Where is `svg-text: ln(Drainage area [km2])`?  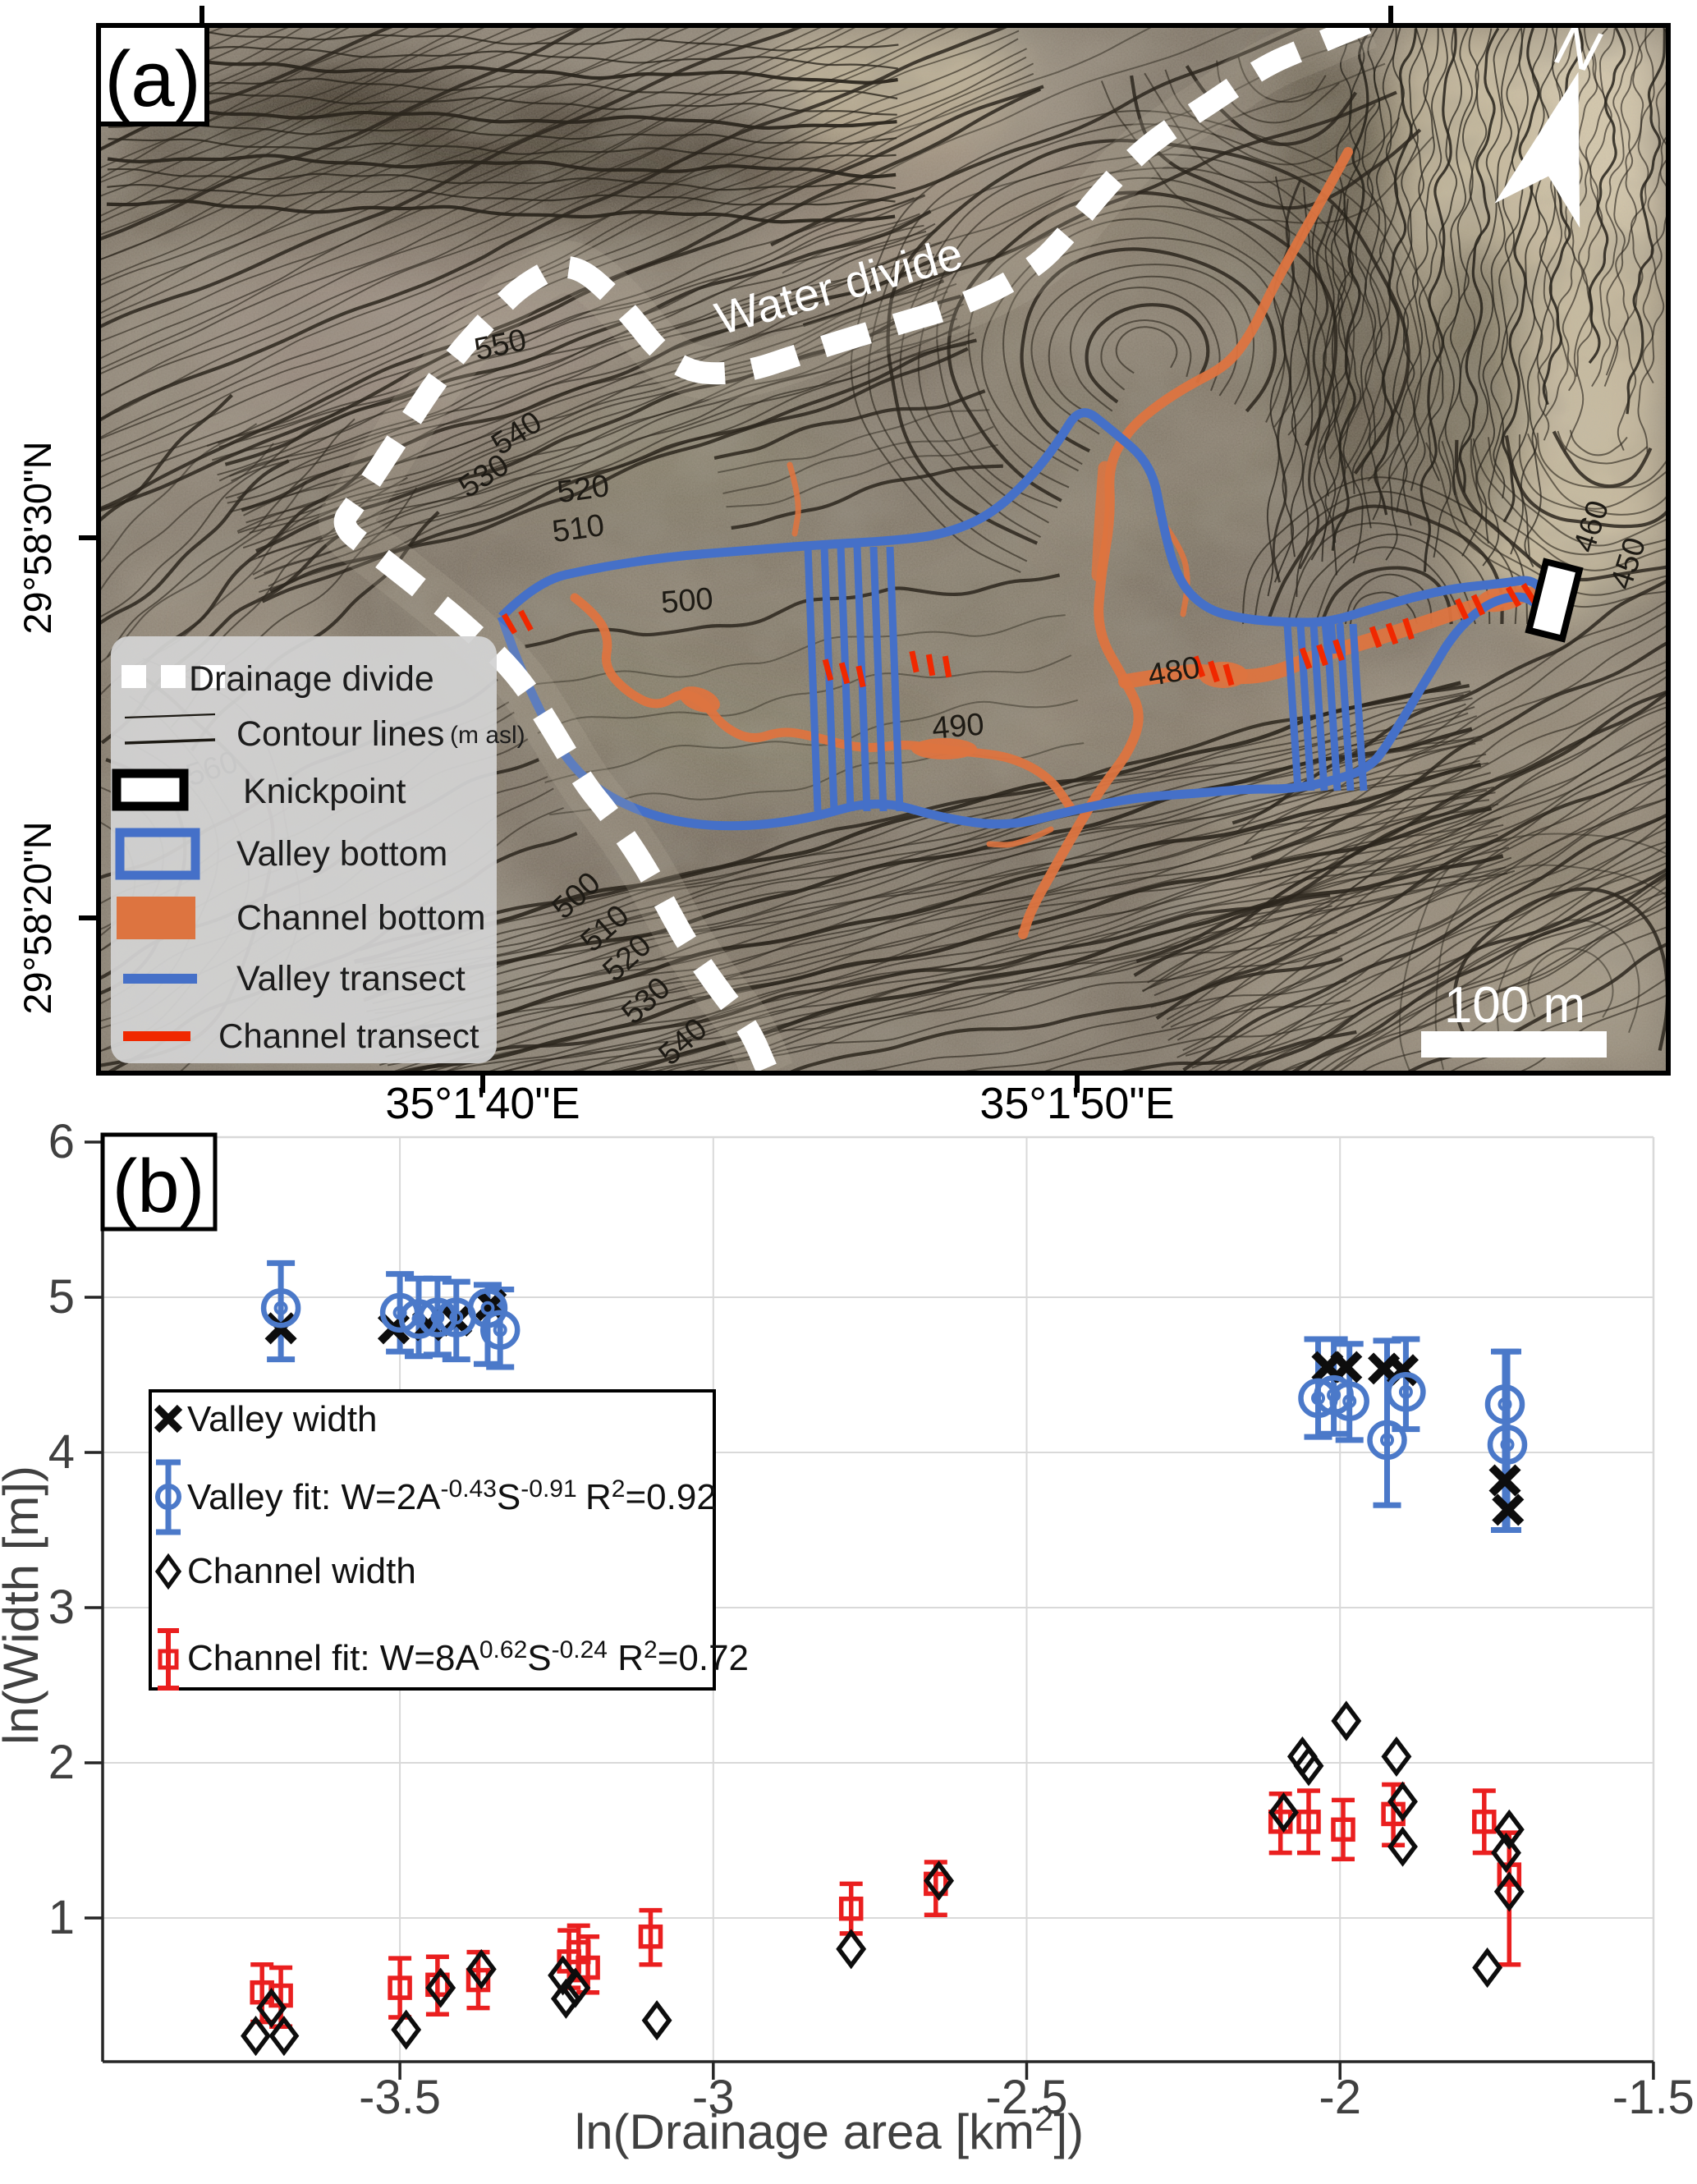
svg-text: ln(Drainage area [km2]) is located at coordinates (829, 2129).